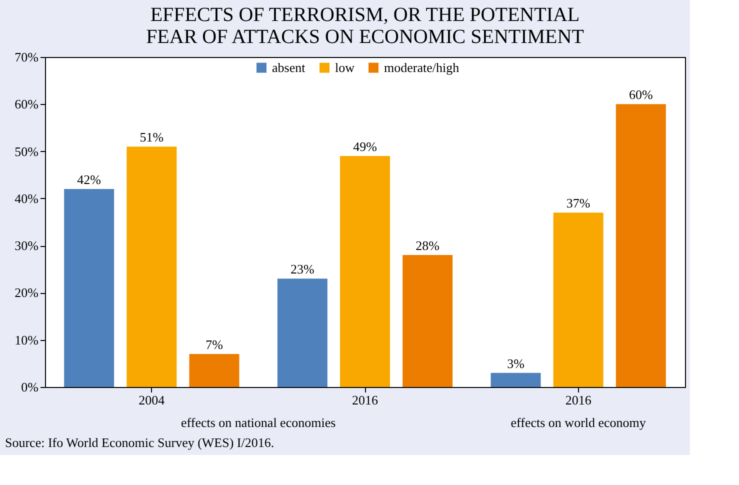 Image resolution: width=739 pixels, height=485 pixels. What do you see at coordinates (289, 67) in the screenshot?
I see `legend-label: absent` at bounding box center [289, 67].